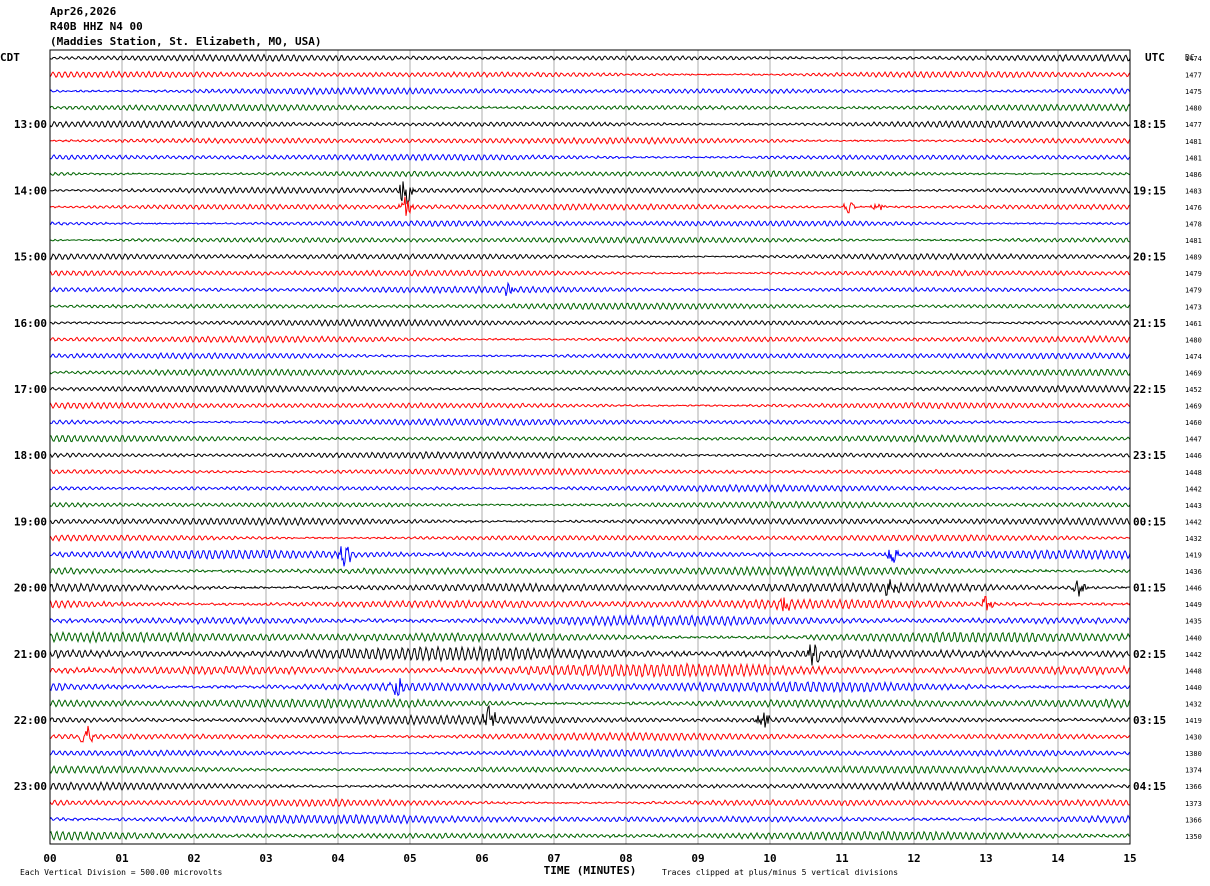 The width and height of the screenshot is (1210, 886). What do you see at coordinates (1193, 440) in the screenshot?
I see `dc-offset-label: 1447` at bounding box center [1193, 440].